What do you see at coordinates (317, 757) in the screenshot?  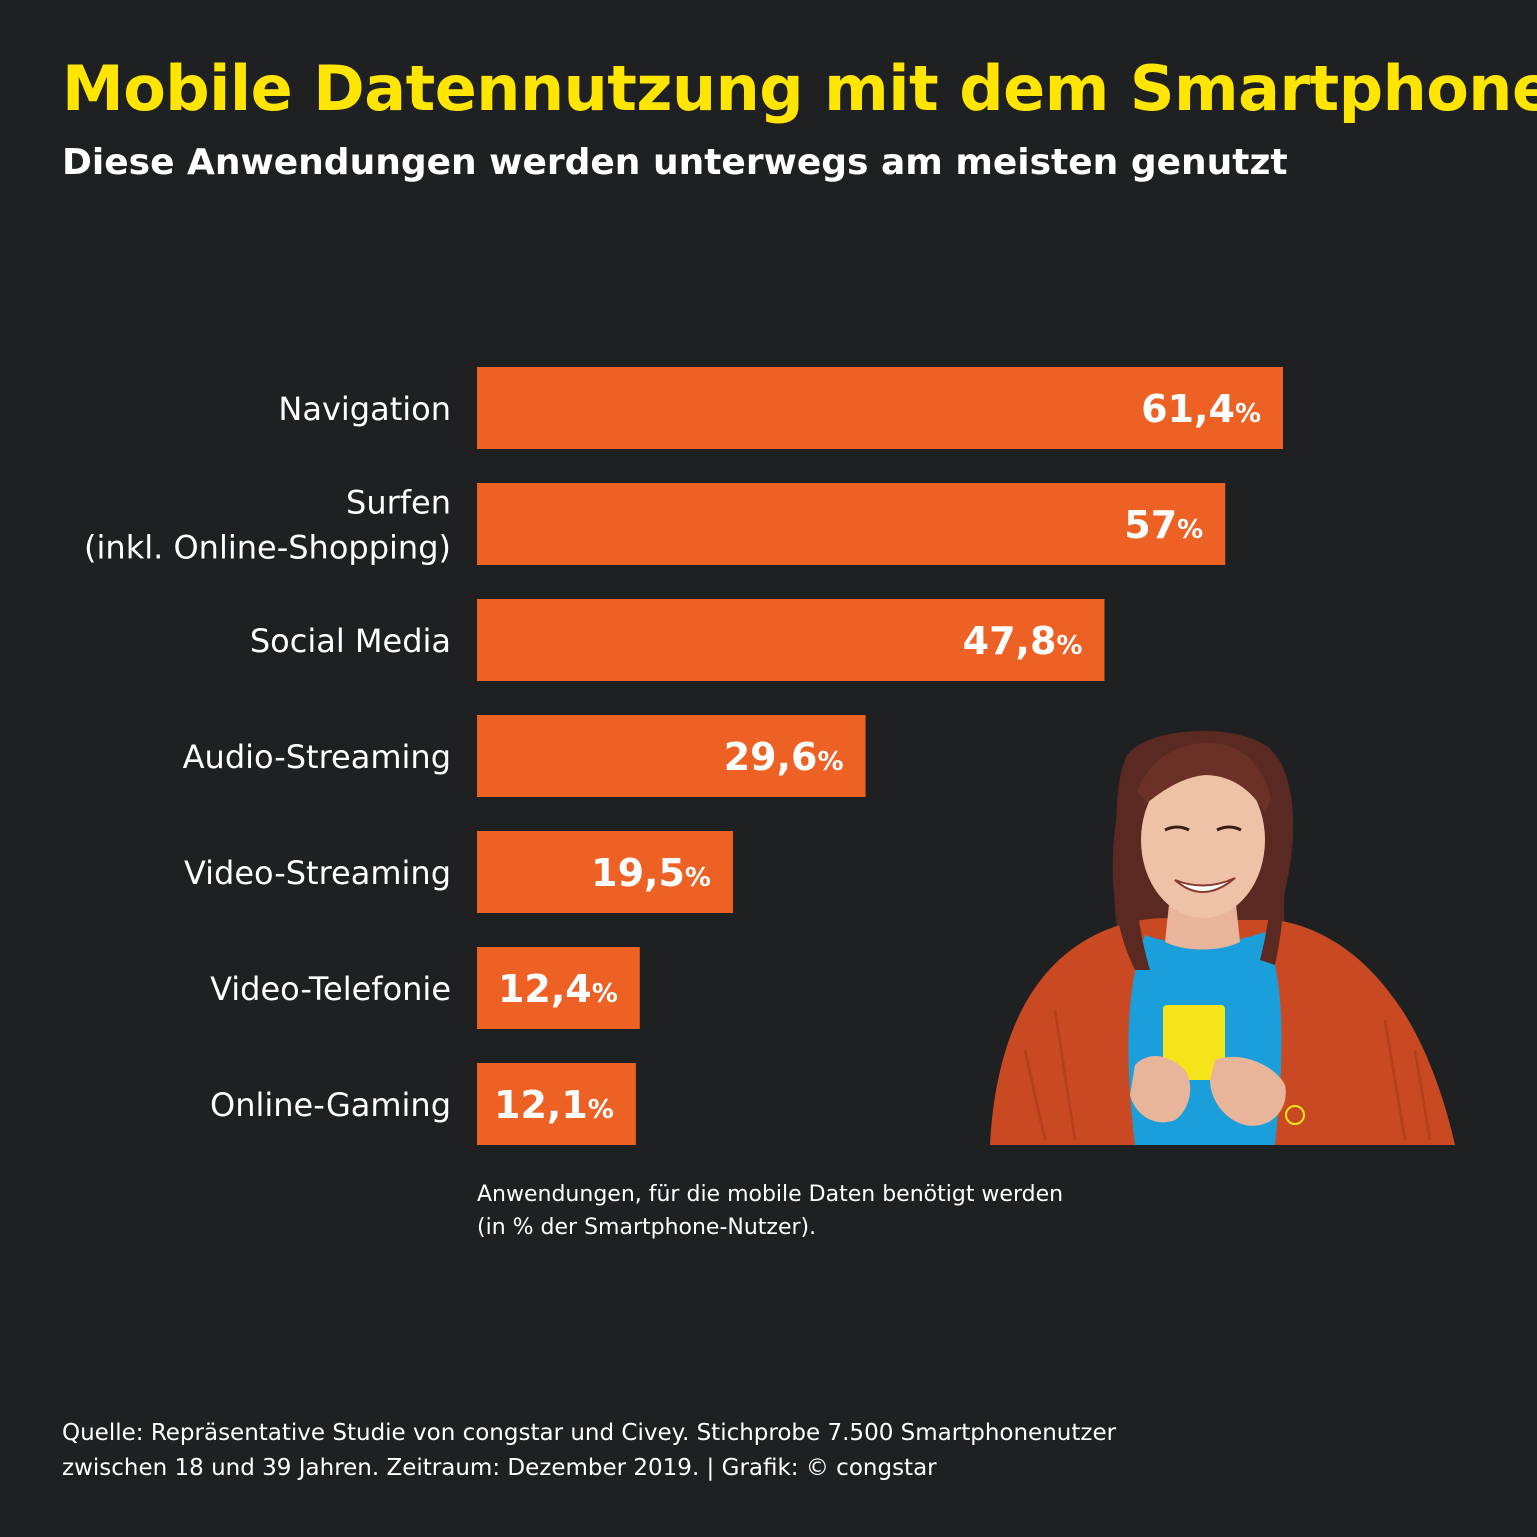 I see `category-label: Audio-Streaming` at bounding box center [317, 757].